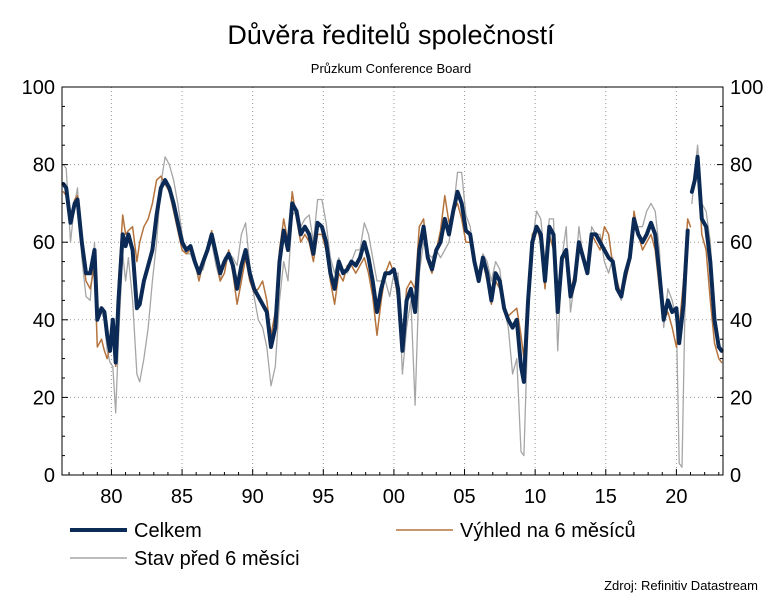 The width and height of the screenshot is (782, 601). What do you see at coordinates (391, 68) in the screenshot?
I see `chart-subtitle: Průzkum Conference Board` at bounding box center [391, 68].